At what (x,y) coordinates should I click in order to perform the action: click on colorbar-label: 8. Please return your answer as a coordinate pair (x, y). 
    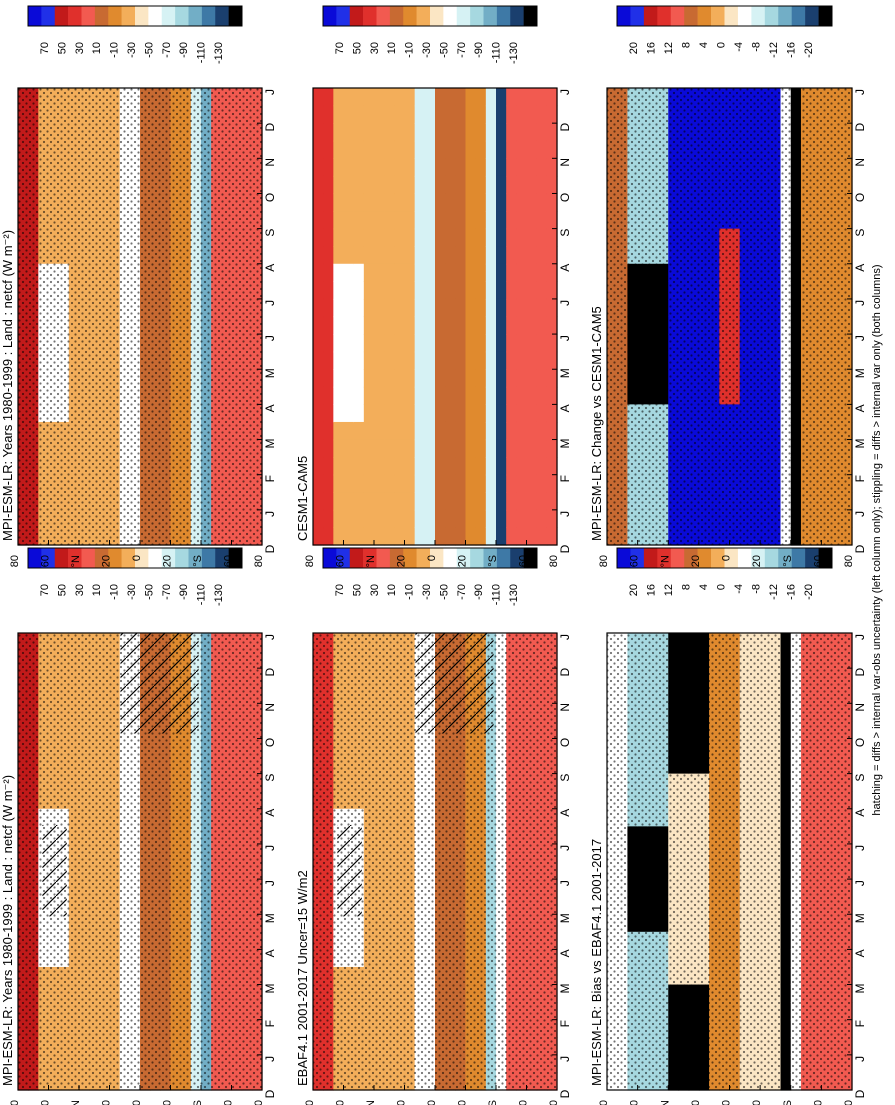
    Looking at the image, I should click on (687, 587).